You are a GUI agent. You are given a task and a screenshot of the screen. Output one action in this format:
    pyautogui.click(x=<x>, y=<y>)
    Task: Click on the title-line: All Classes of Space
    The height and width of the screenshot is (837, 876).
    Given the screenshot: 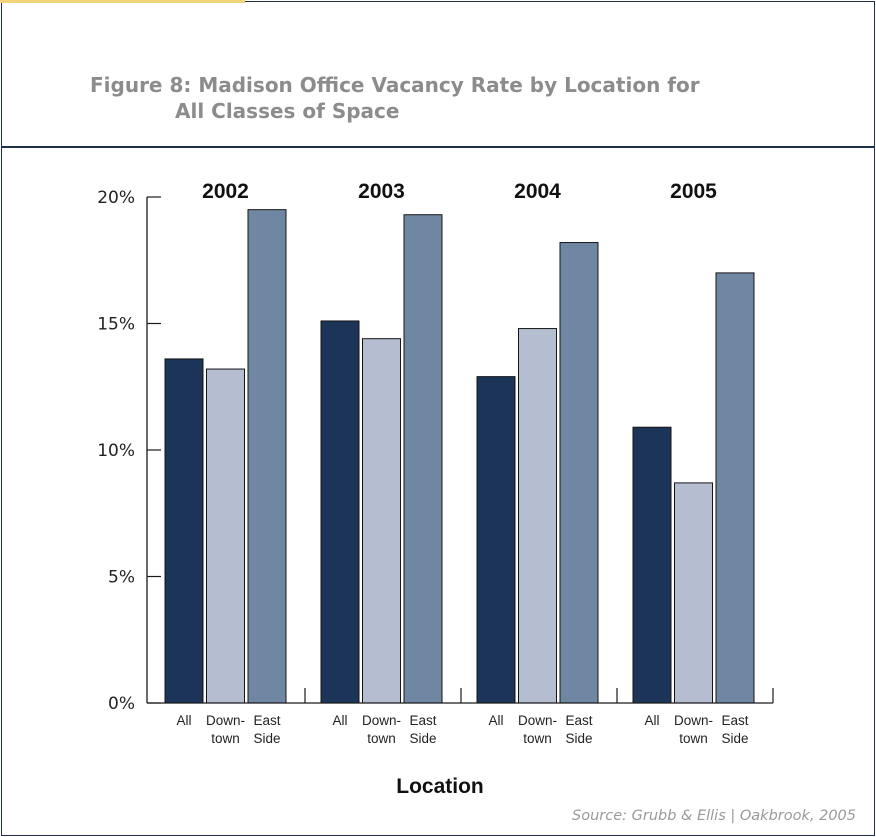 What is the action you would take?
    pyautogui.click(x=287, y=111)
    